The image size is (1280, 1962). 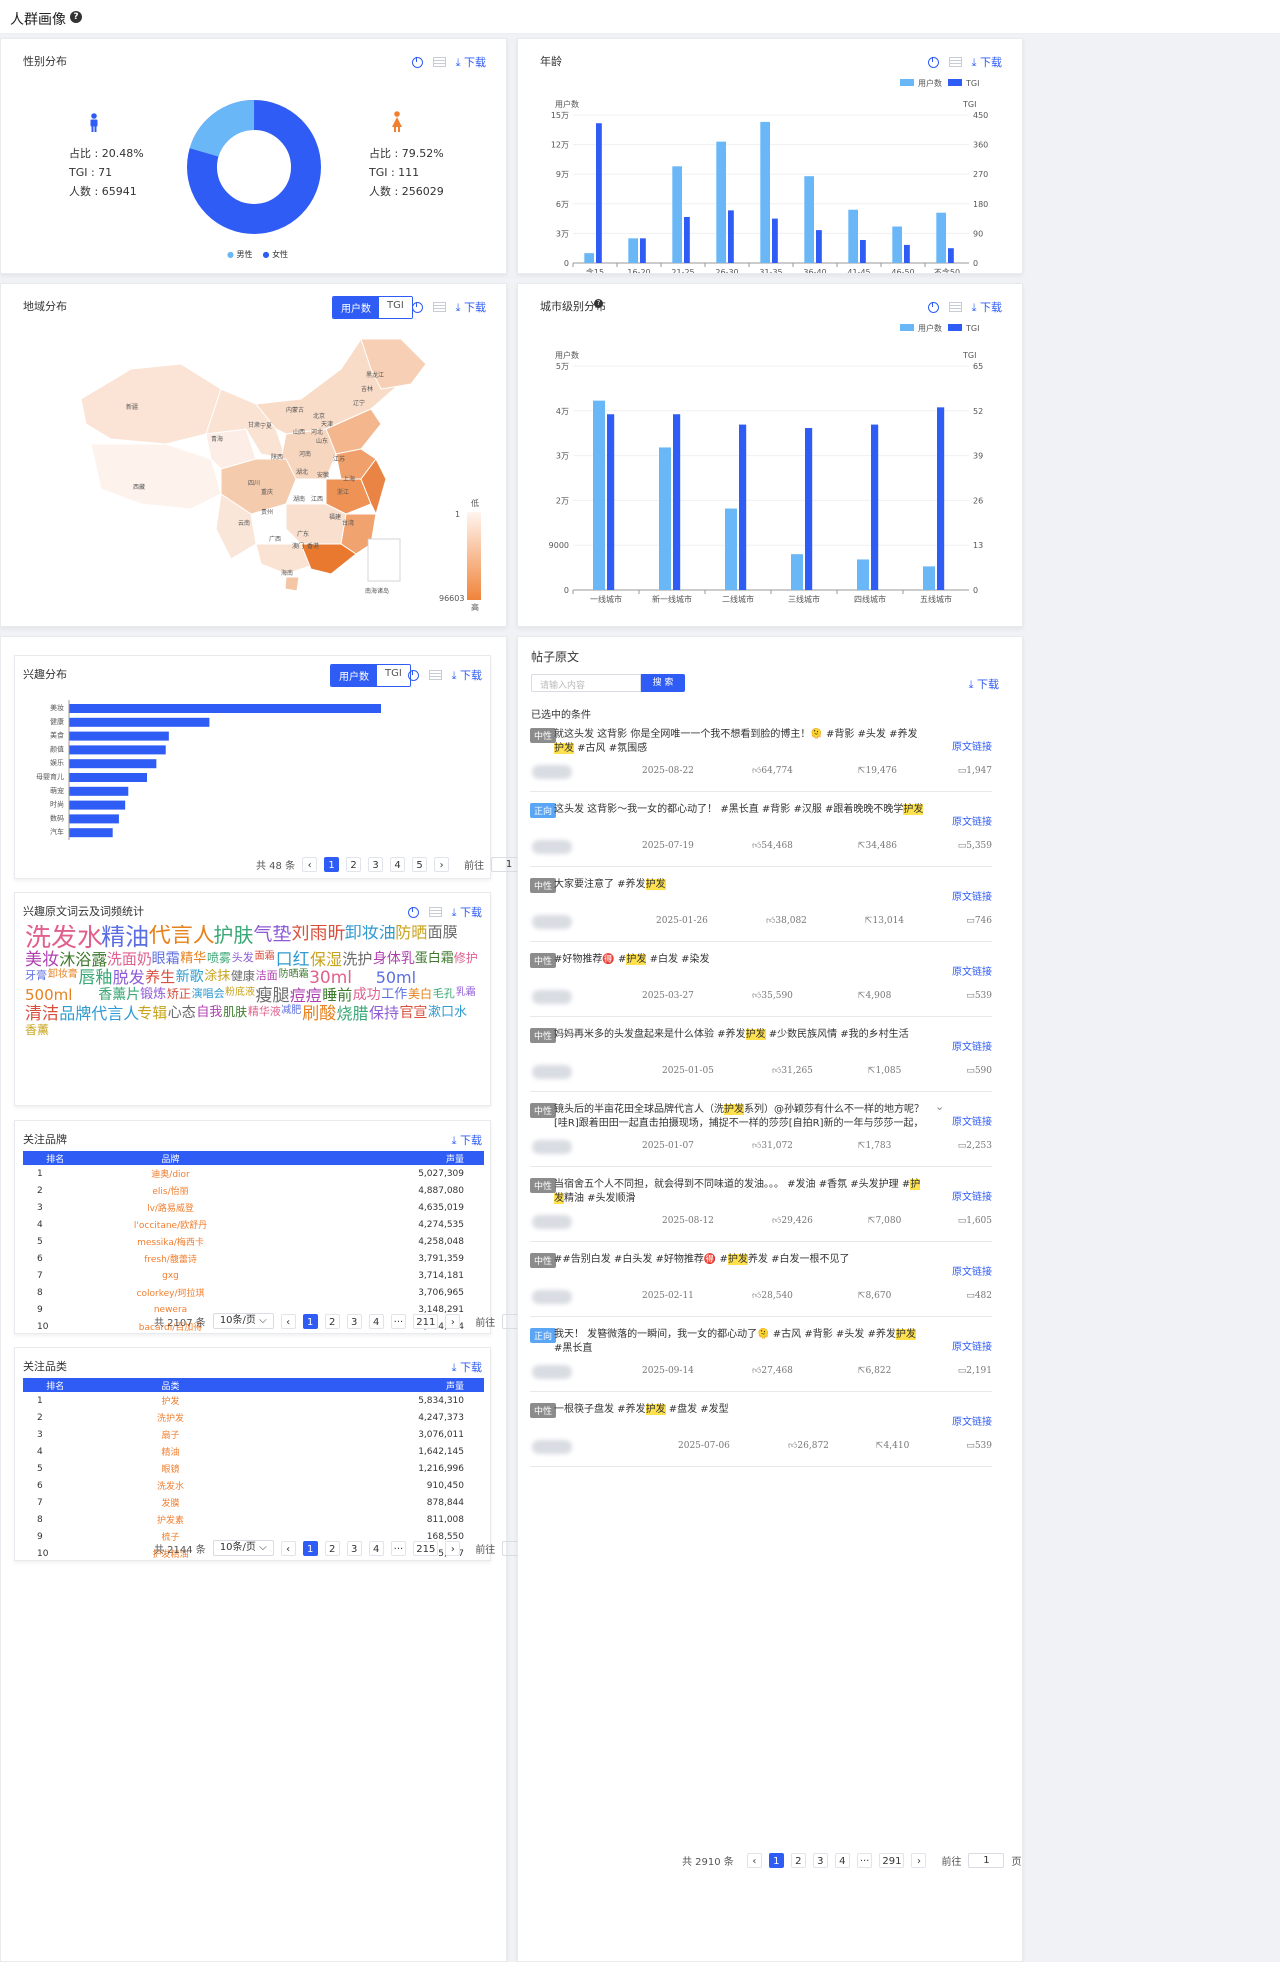 What do you see at coordinates (170, 1470) in the screenshot?
I see `table-cell: 眼镜` at bounding box center [170, 1470].